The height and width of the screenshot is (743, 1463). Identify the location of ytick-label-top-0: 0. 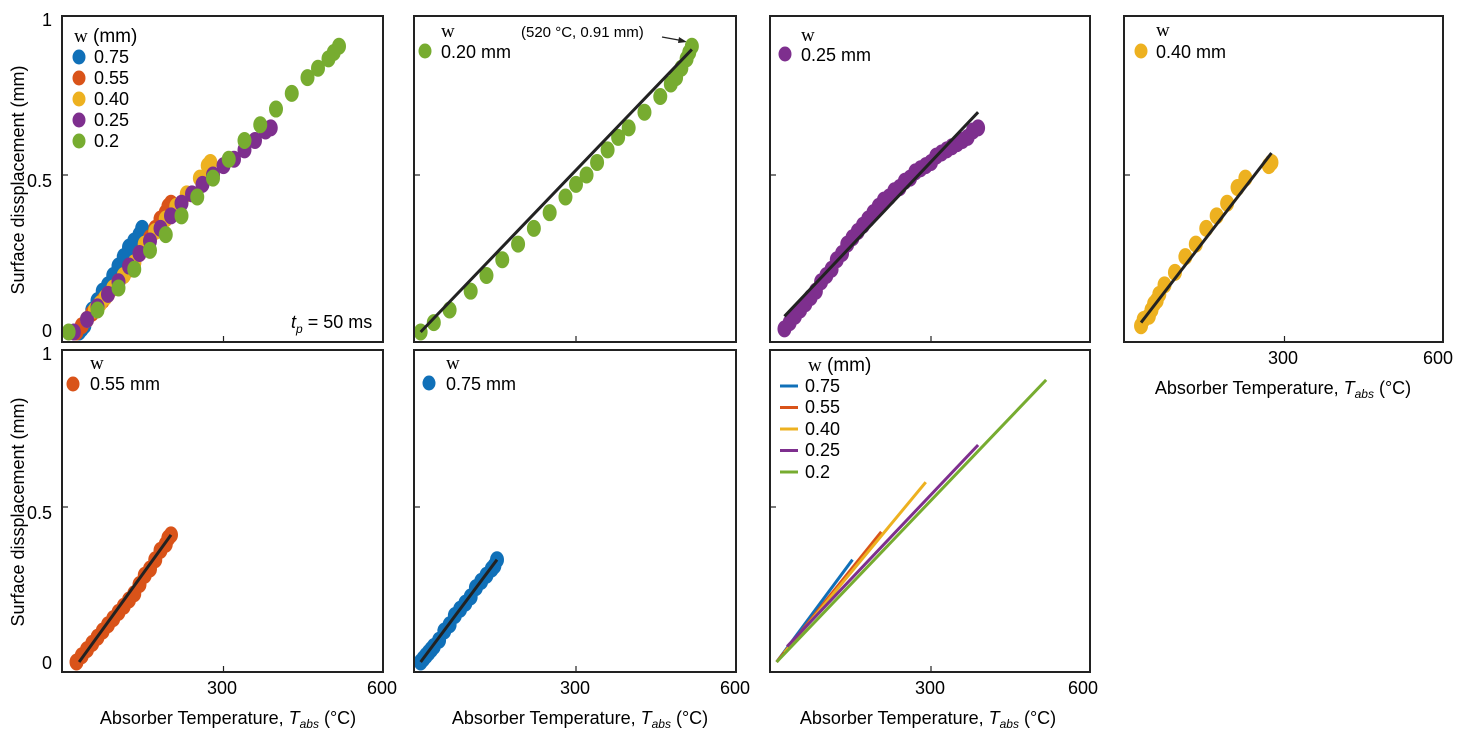
(47, 331).